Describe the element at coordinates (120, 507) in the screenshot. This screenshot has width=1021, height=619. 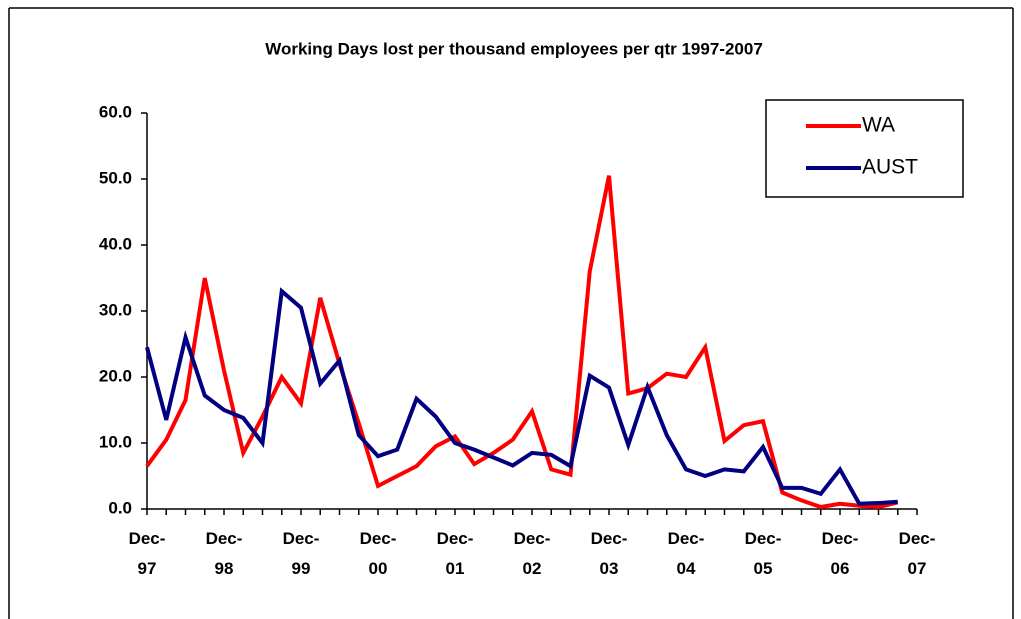
I see `y-tick-label: 0.0` at that location.